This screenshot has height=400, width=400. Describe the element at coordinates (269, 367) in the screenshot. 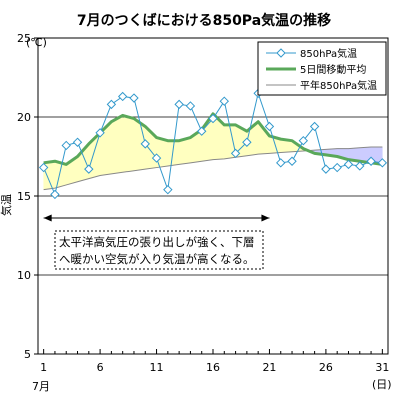

I see `x-tick-label: 21` at that location.